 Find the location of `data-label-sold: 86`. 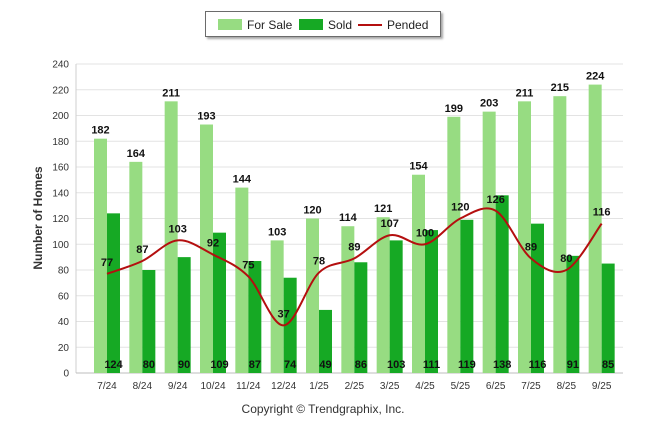

data-label-sold: 86 is located at coordinates (361, 365).